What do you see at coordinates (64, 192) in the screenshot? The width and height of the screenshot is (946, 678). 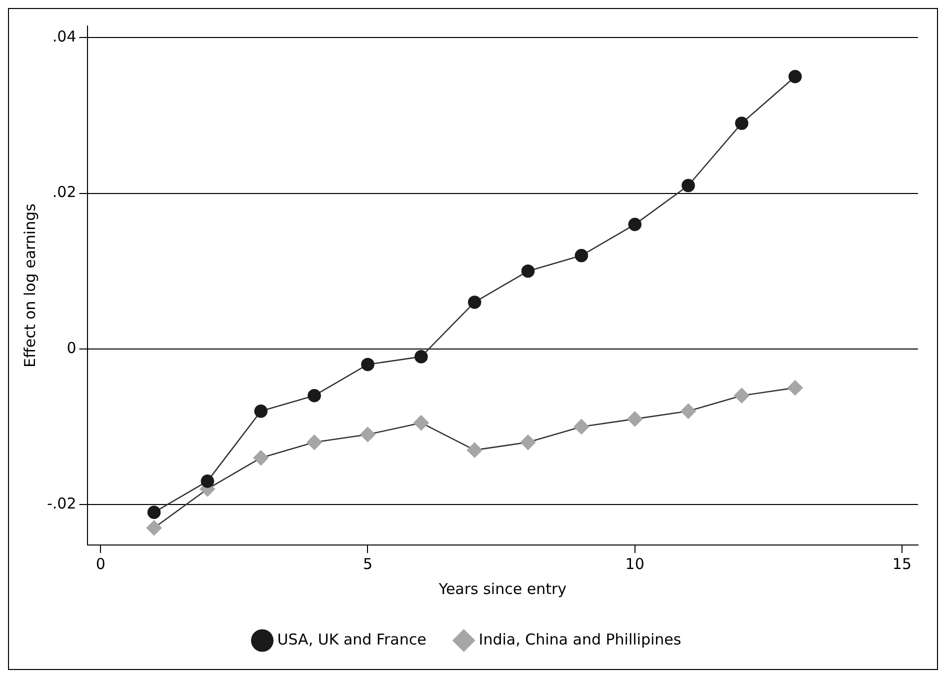 I see `y-tick-label: .02` at bounding box center [64, 192].